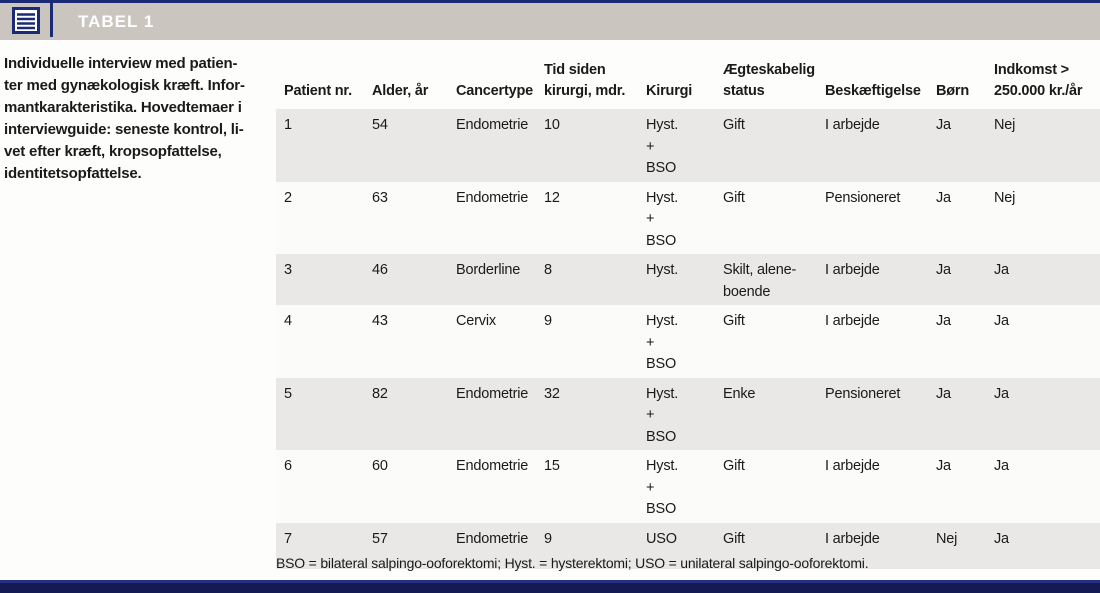 The width and height of the screenshot is (1100, 593). Describe the element at coordinates (760, 281) in the screenshot. I see `table-cell: Skilt, alene- boende` at that location.